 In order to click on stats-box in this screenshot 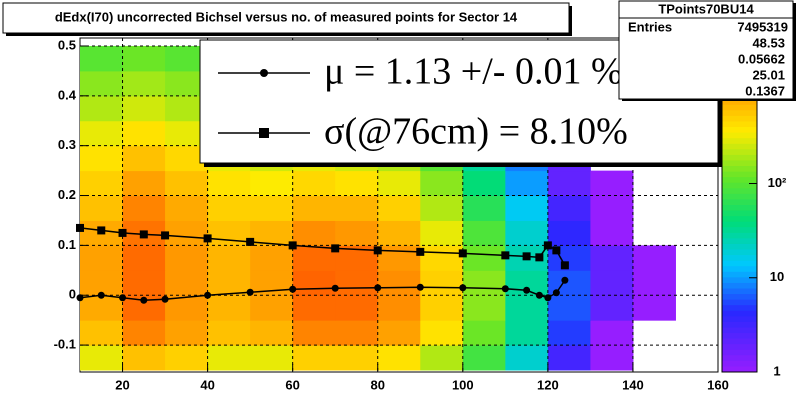, I will do `click(706, 50)`.